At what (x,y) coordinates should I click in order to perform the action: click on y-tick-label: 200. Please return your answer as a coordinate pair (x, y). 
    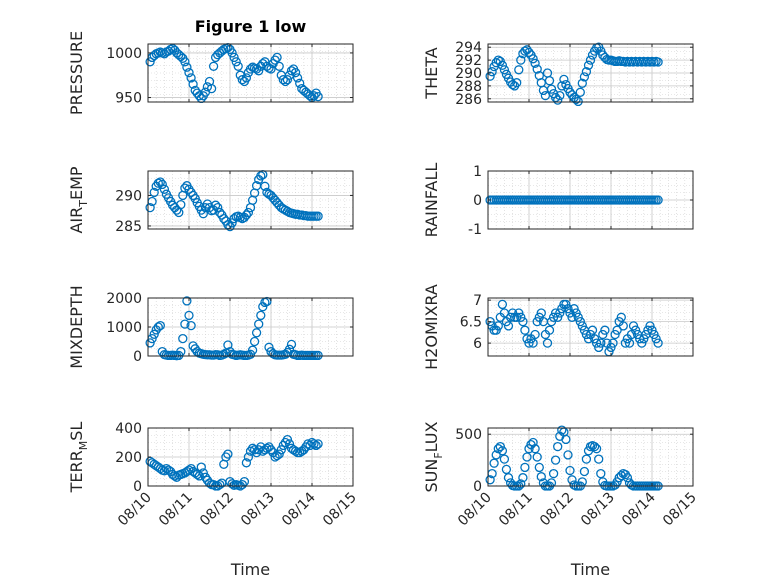
    Looking at the image, I should click on (128, 458).